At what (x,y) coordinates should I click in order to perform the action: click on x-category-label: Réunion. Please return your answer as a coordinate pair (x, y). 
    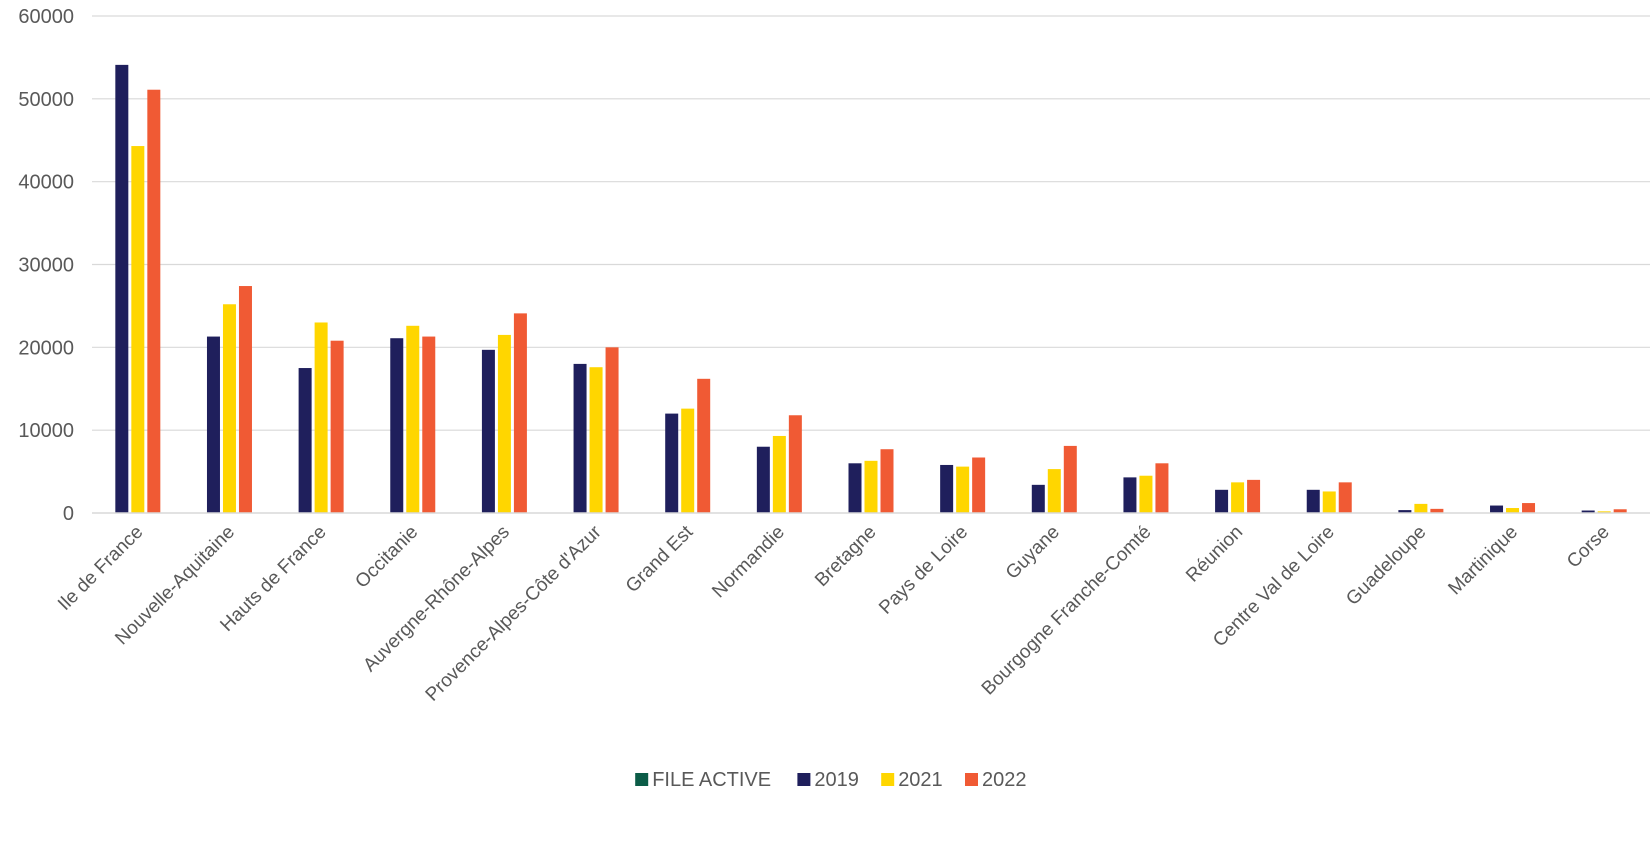
    Looking at the image, I should click on (1214, 554).